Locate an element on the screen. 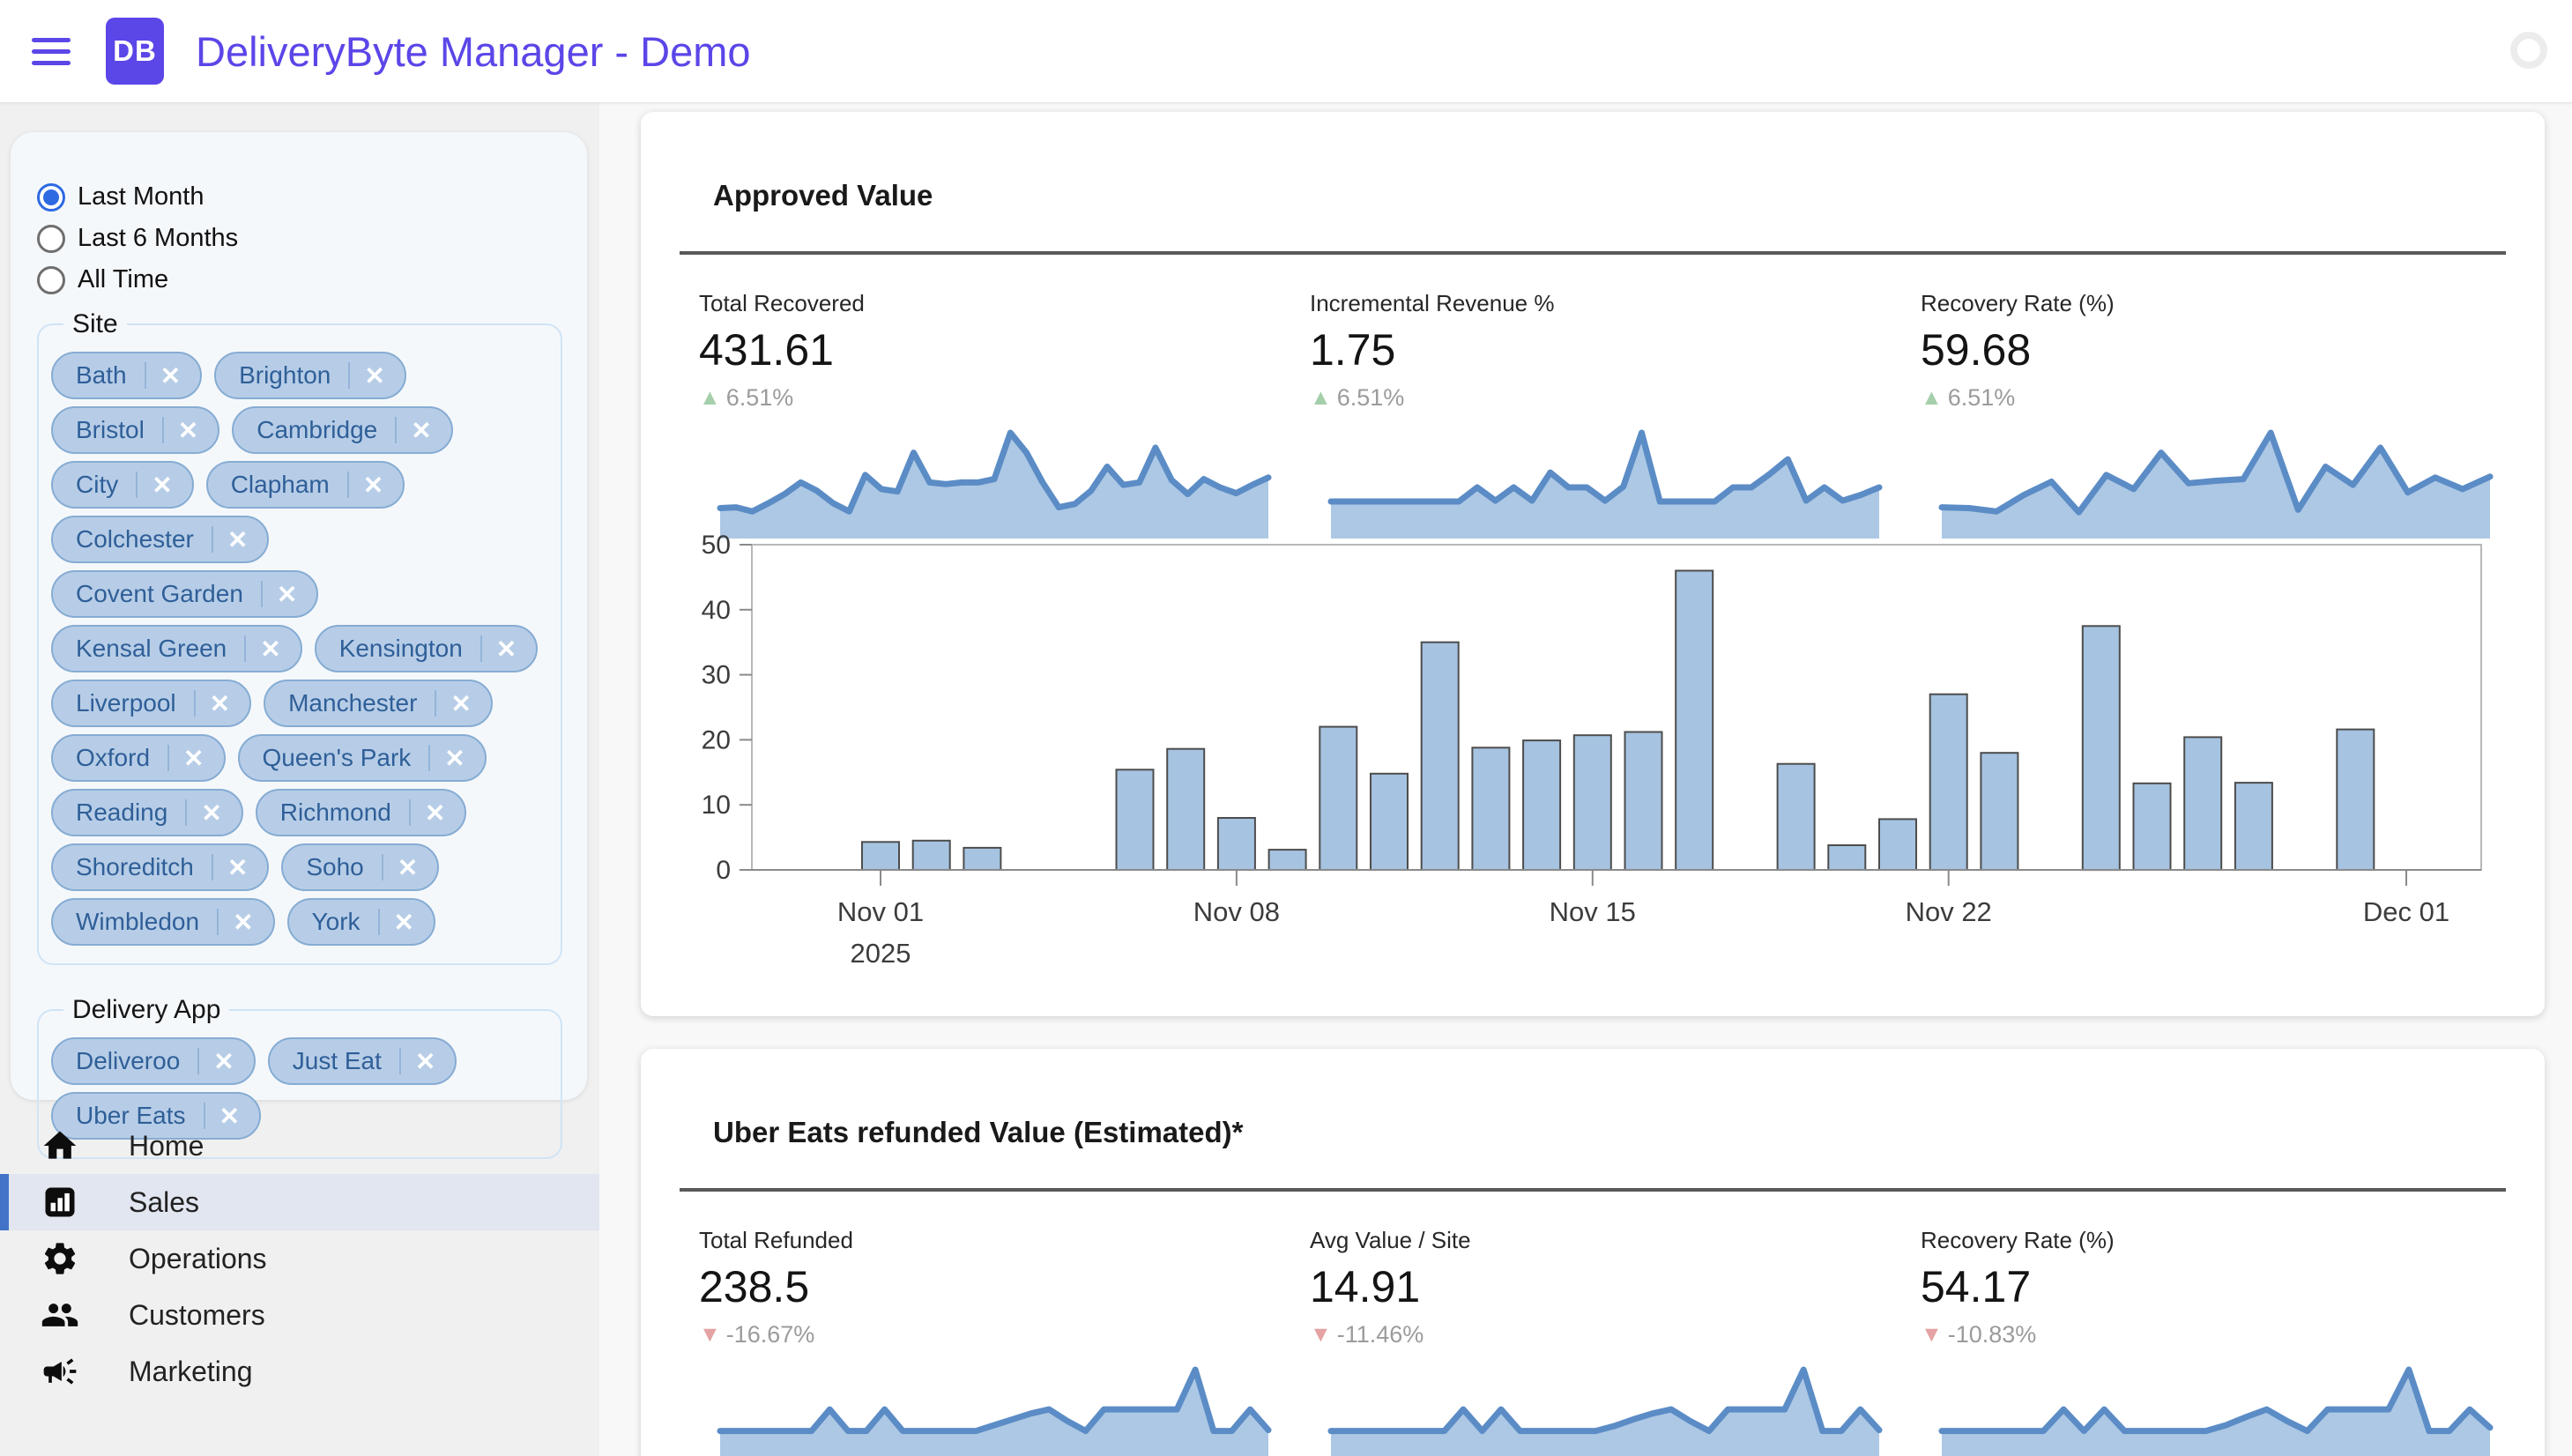 This screenshot has height=1456, width=2572. chip-just-eat: Just Eat ✕ is located at coordinates (362, 1061).